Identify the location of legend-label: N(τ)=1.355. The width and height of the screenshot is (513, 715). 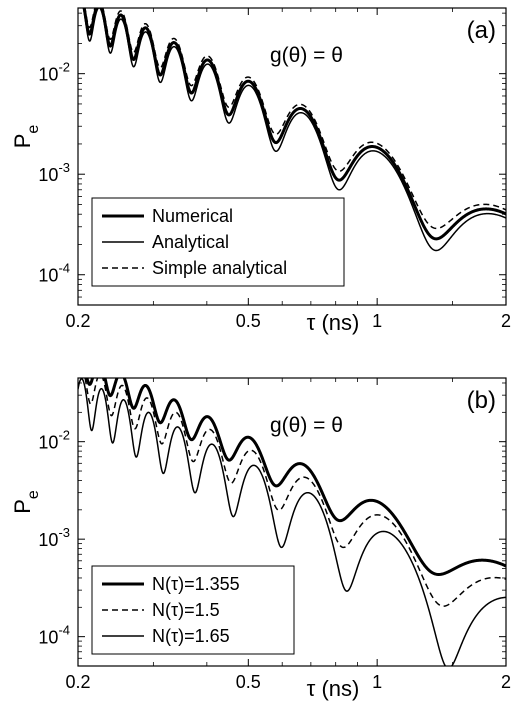
(196, 584).